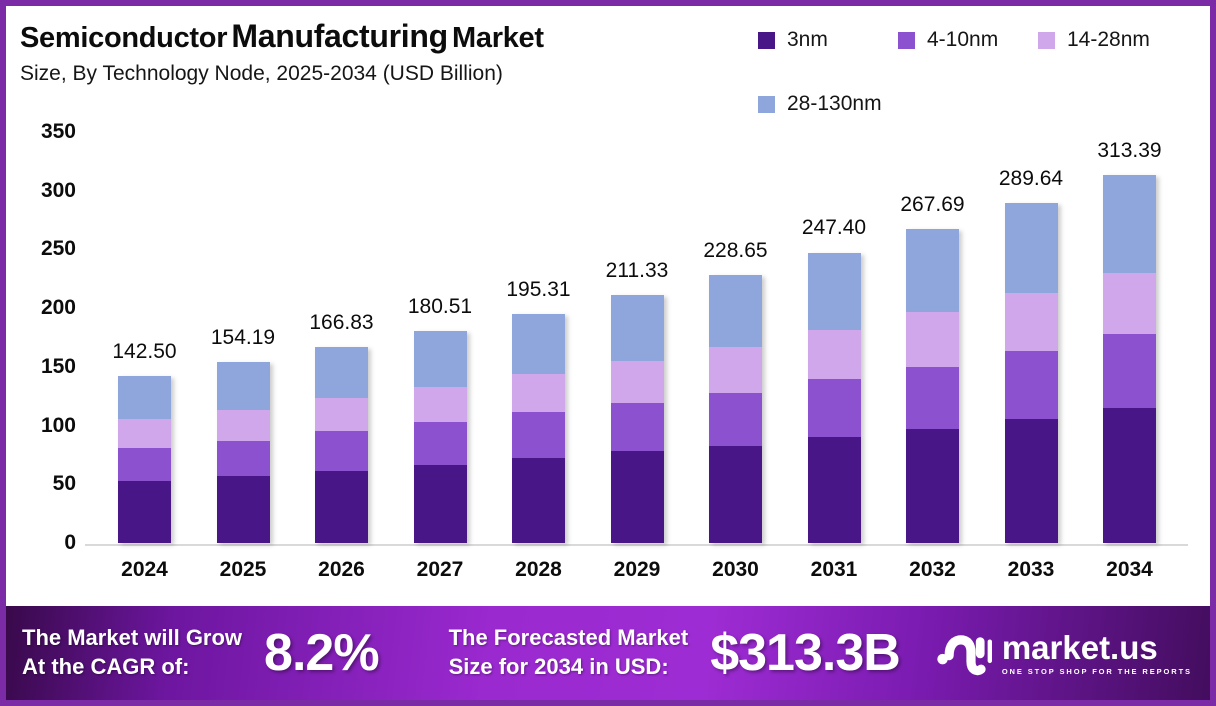 This screenshot has height=706, width=1216. I want to click on legend-item-3nm: 3nm, so click(828, 40).